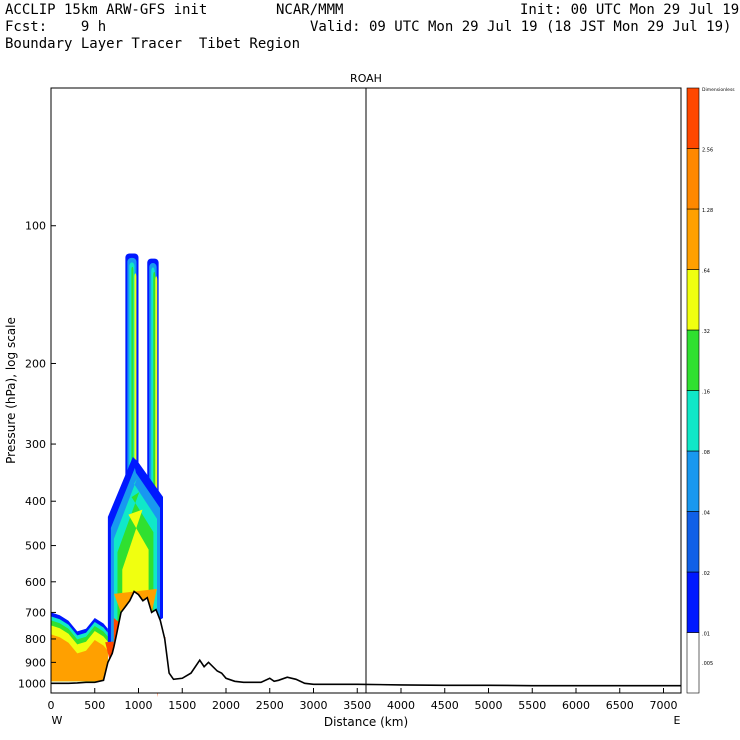 The height and width of the screenshot is (740, 740). I want to click on x-tick-label: 4500, so click(445, 705).